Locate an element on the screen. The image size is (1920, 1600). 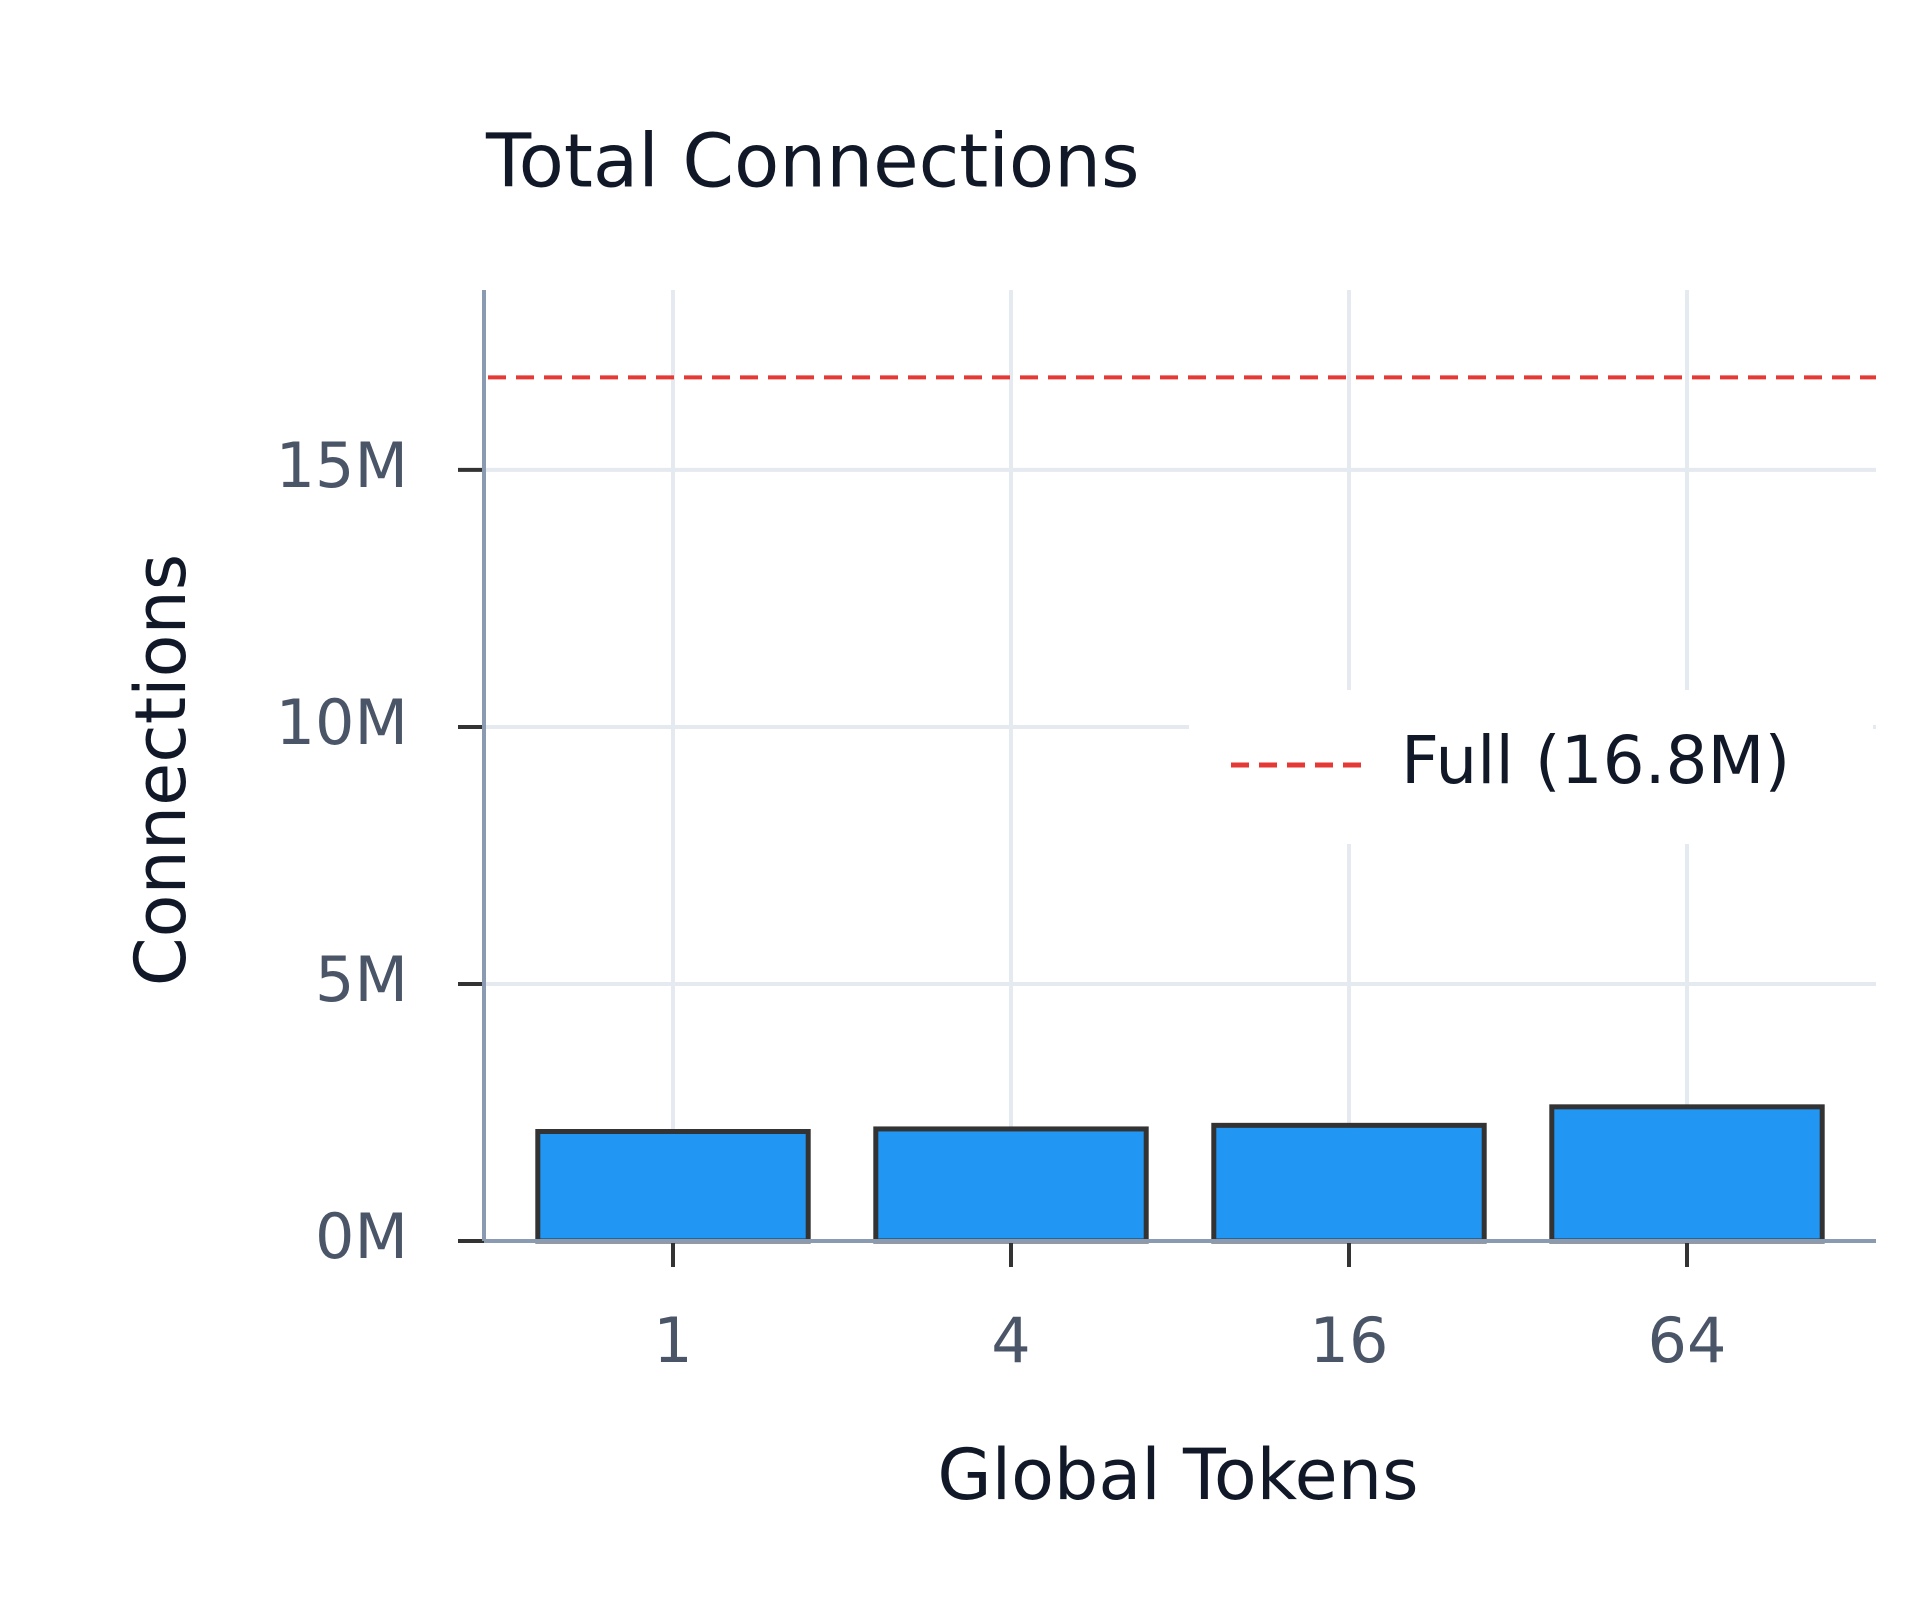
legend-label: Full (16.8M) is located at coordinates (1595, 760).